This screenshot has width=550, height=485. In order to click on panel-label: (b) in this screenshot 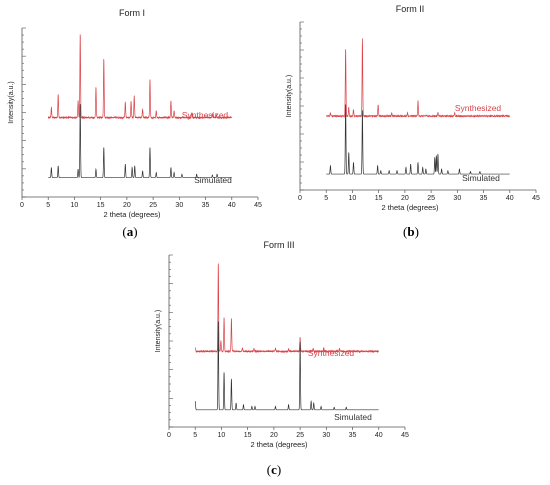, I will do `click(411, 231)`.